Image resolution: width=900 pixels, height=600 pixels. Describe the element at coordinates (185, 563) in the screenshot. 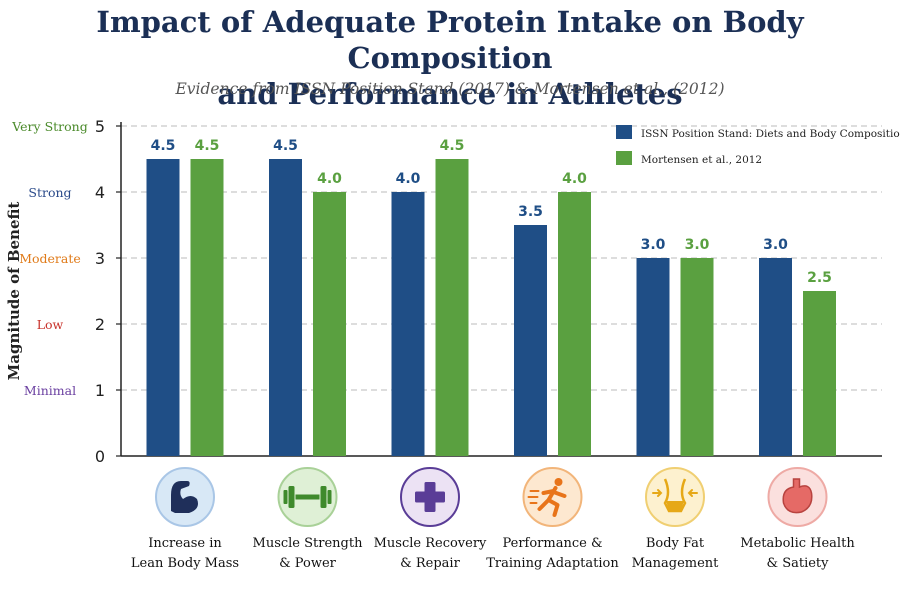

I see `category-label: Lean Body Mass` at that location.